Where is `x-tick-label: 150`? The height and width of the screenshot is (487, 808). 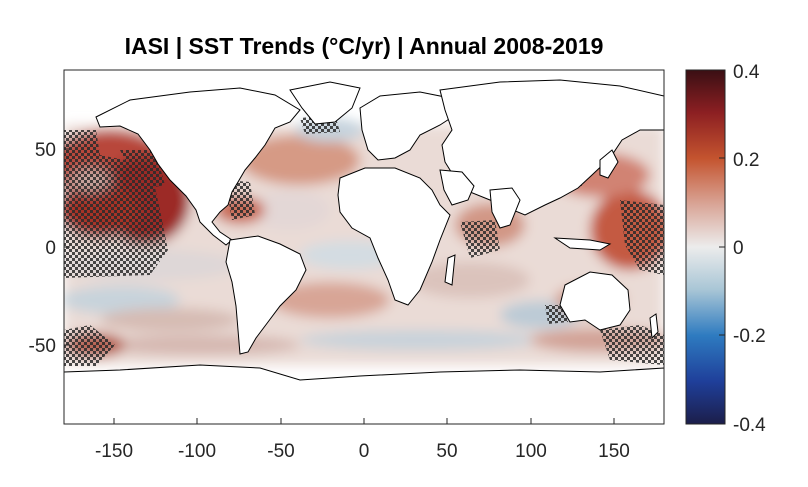
x-tick-label: 150 is located at coordinates (614, 451).